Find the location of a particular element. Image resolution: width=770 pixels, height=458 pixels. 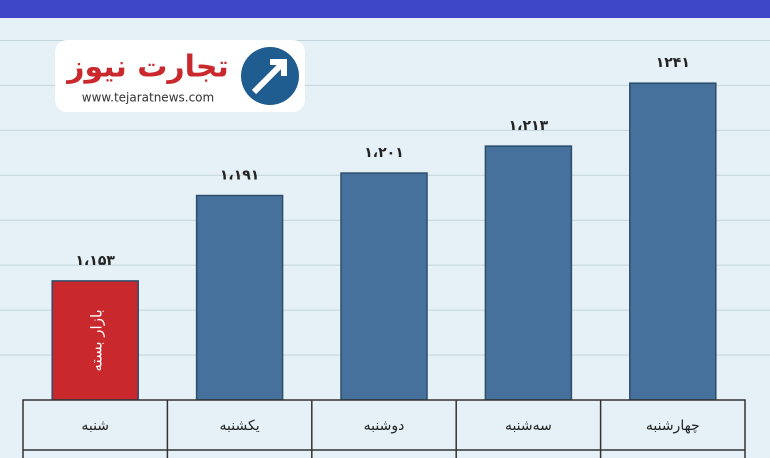

x-tick-label: چهارشنبه is located at coordinates (673, 426).